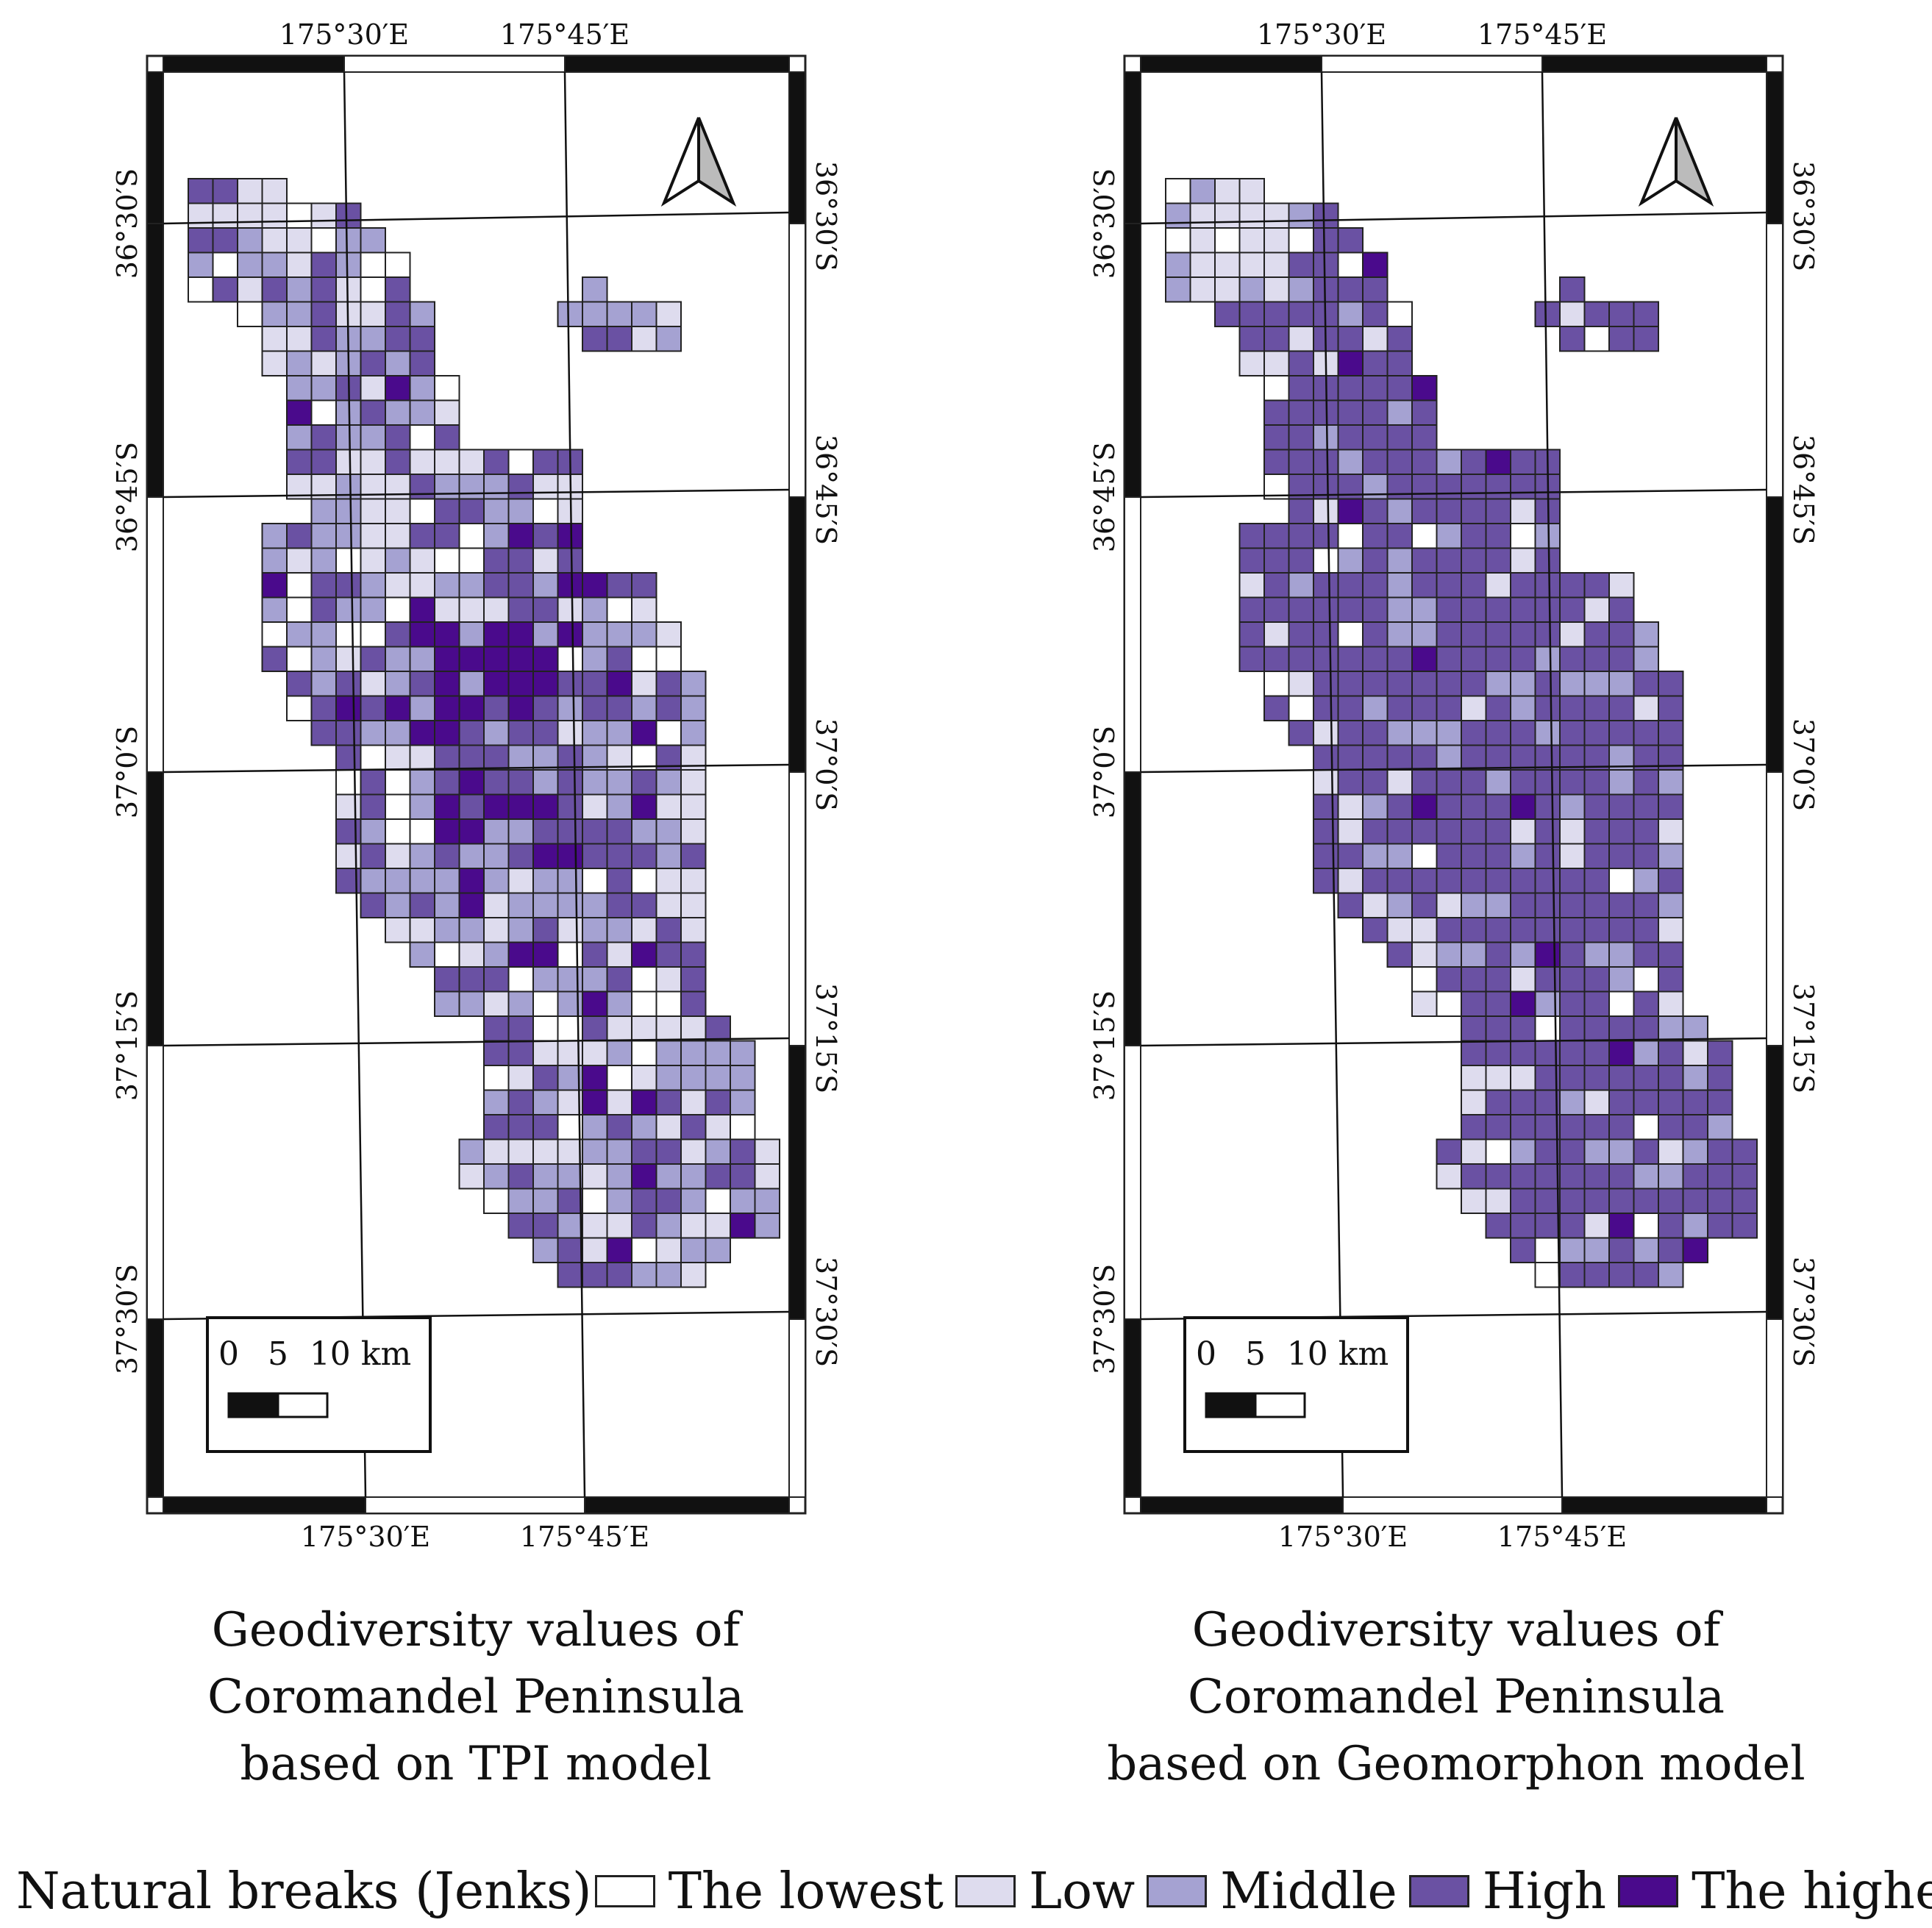  Describe the element at coordinates (1562, 1537) in the screenshot. I see `bottom-tick-label: 175°45′E` at that location.